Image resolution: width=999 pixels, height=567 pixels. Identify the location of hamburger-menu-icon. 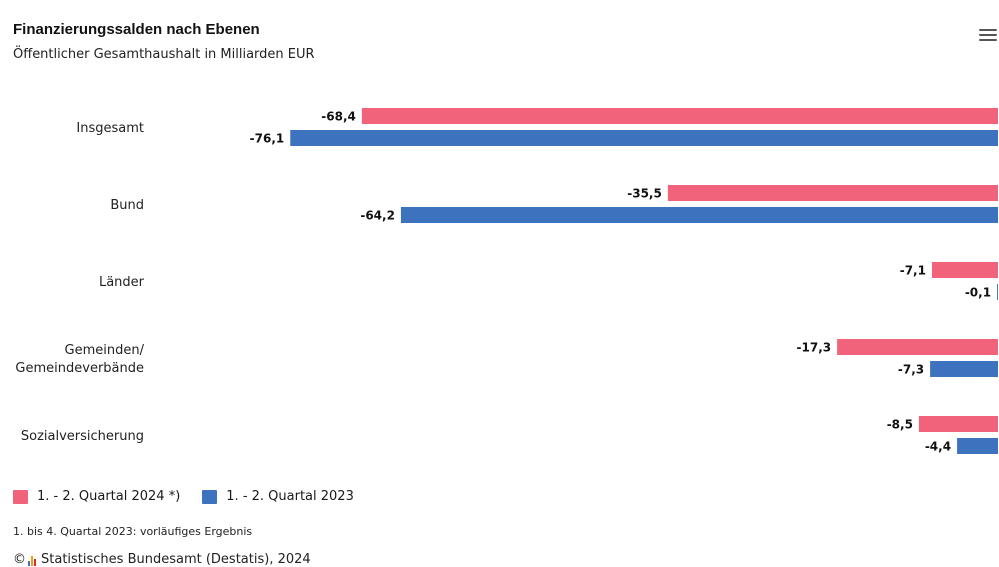
(988, 36).